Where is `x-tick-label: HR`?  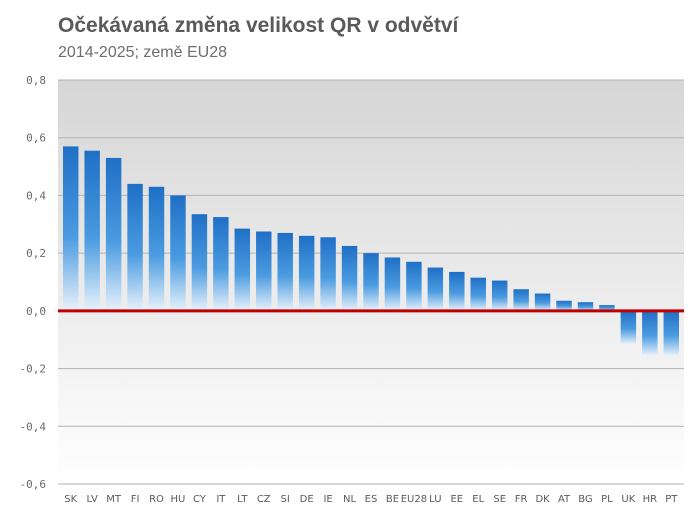 x-tick-label: HR is located at coordinates (650, 499).